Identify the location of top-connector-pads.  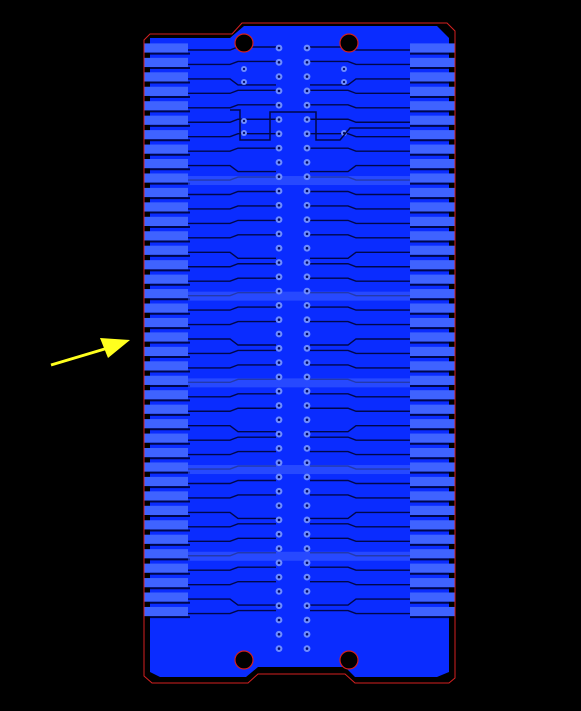
(320, 125).